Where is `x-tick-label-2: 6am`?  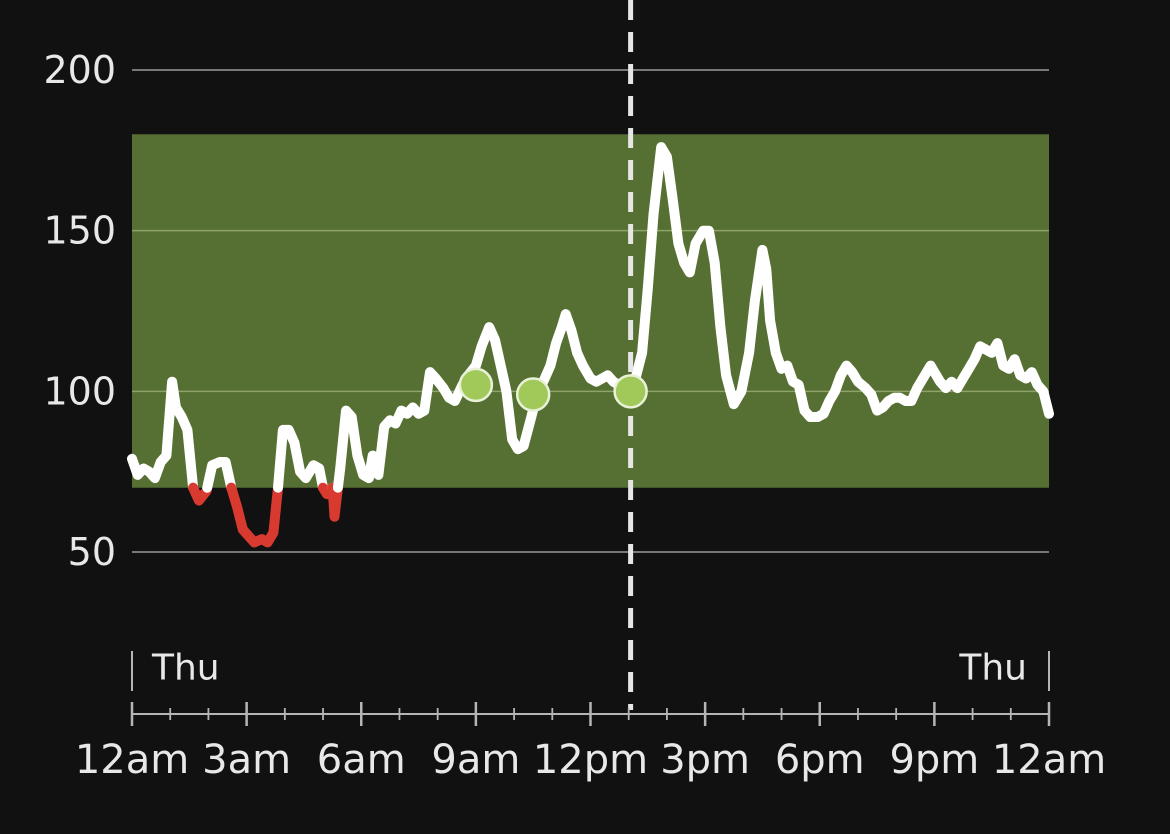
x-tick-label-2: 6am is located at coordinates (361, 760).